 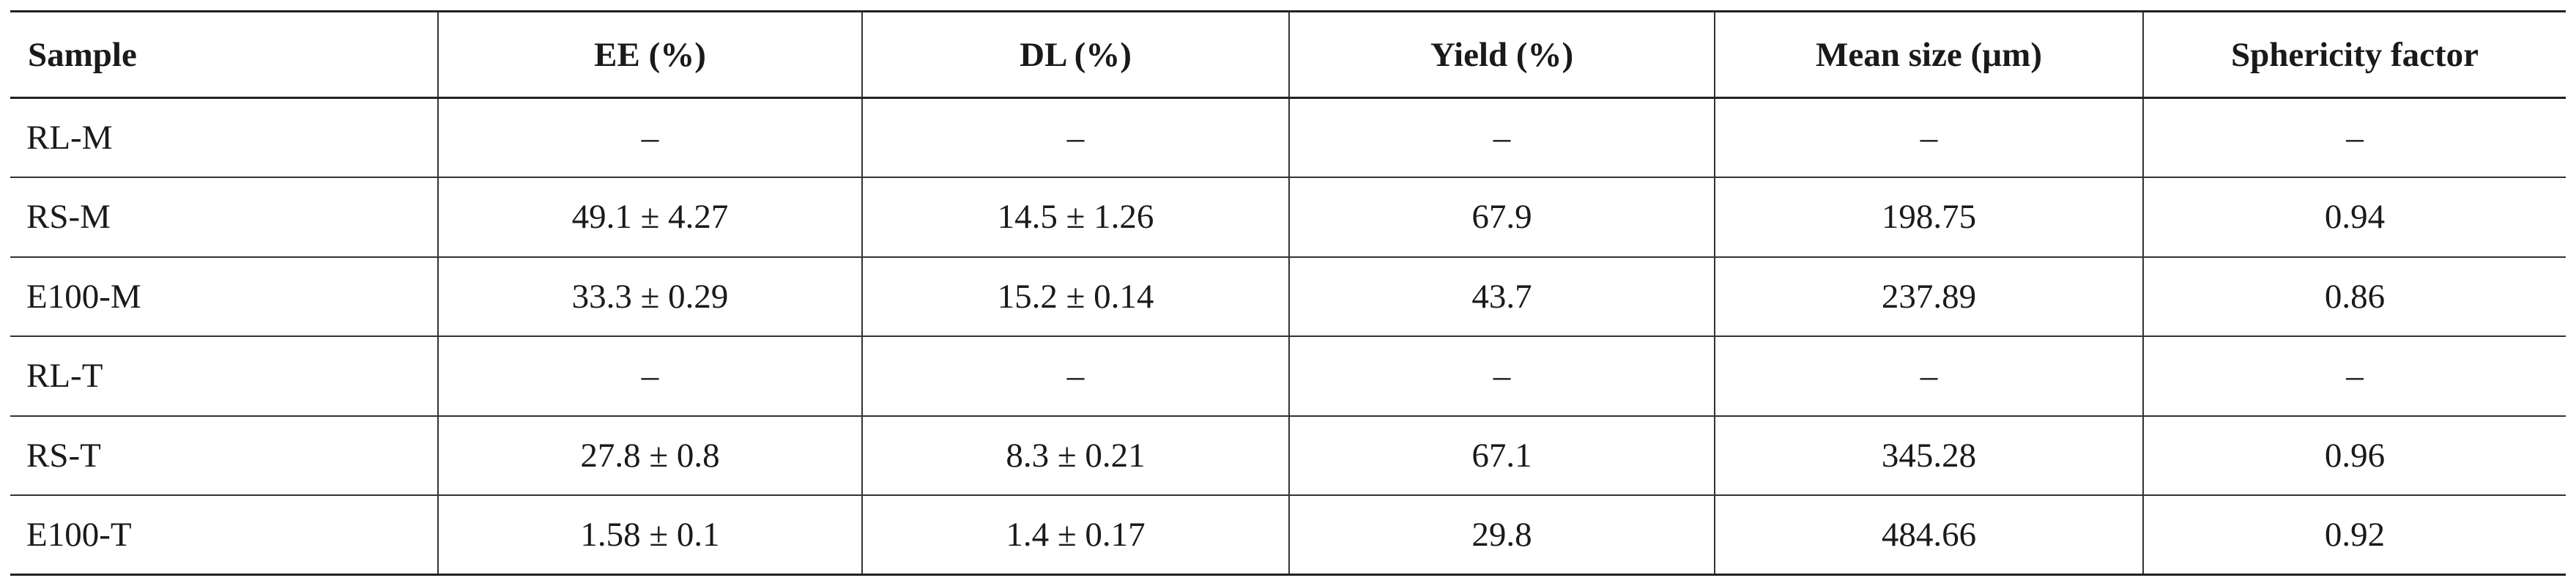 I want to click on cell-mean-size: 237.89, so click(x=1929, y=297).